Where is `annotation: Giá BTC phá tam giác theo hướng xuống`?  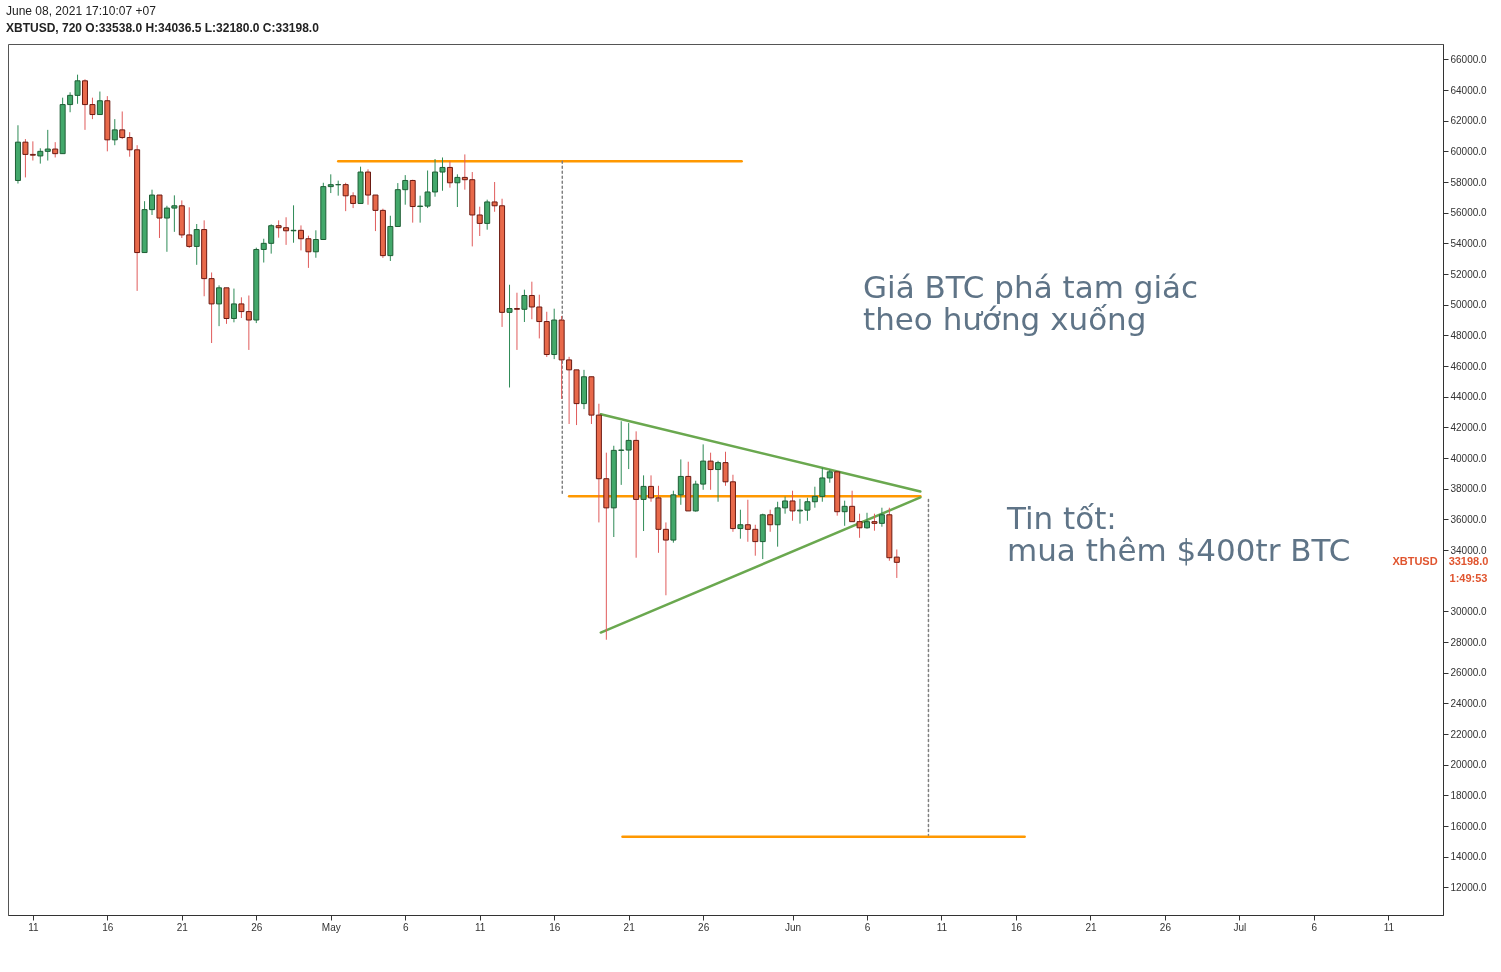 annotation: Giá BTC phá tam giác theo hướng xuống is located at coordinates (1031, 303).